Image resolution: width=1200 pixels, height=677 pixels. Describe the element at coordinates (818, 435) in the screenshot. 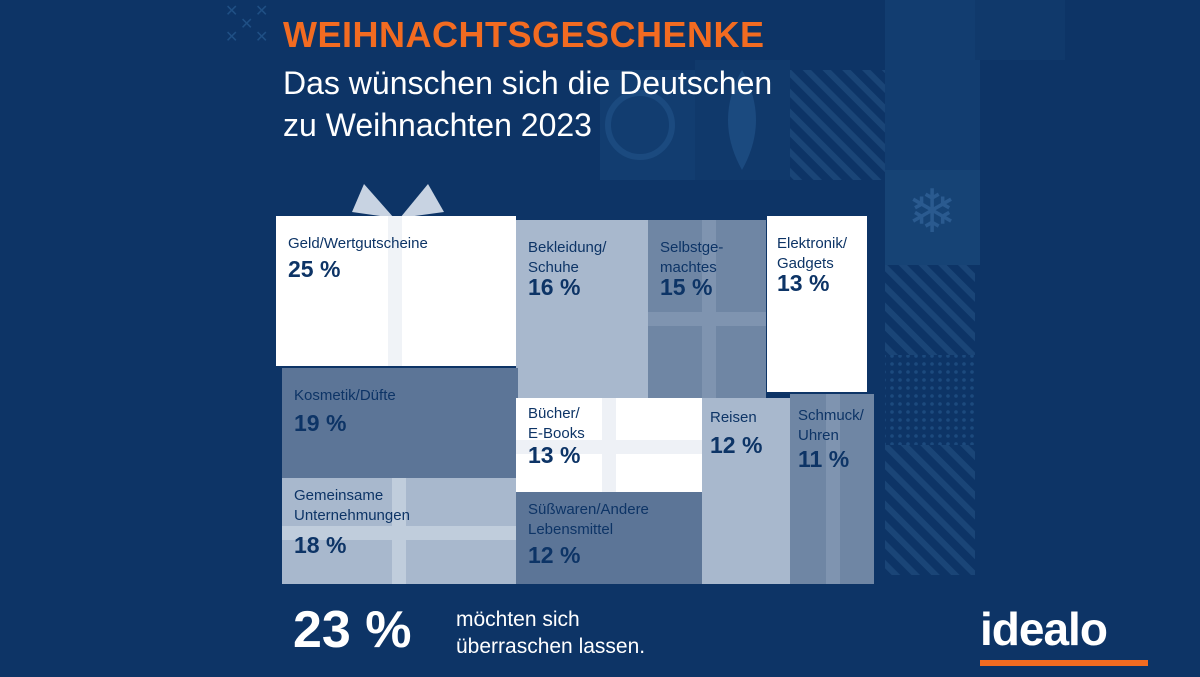

I see `label-schmuck-2: Uhren` at that location.